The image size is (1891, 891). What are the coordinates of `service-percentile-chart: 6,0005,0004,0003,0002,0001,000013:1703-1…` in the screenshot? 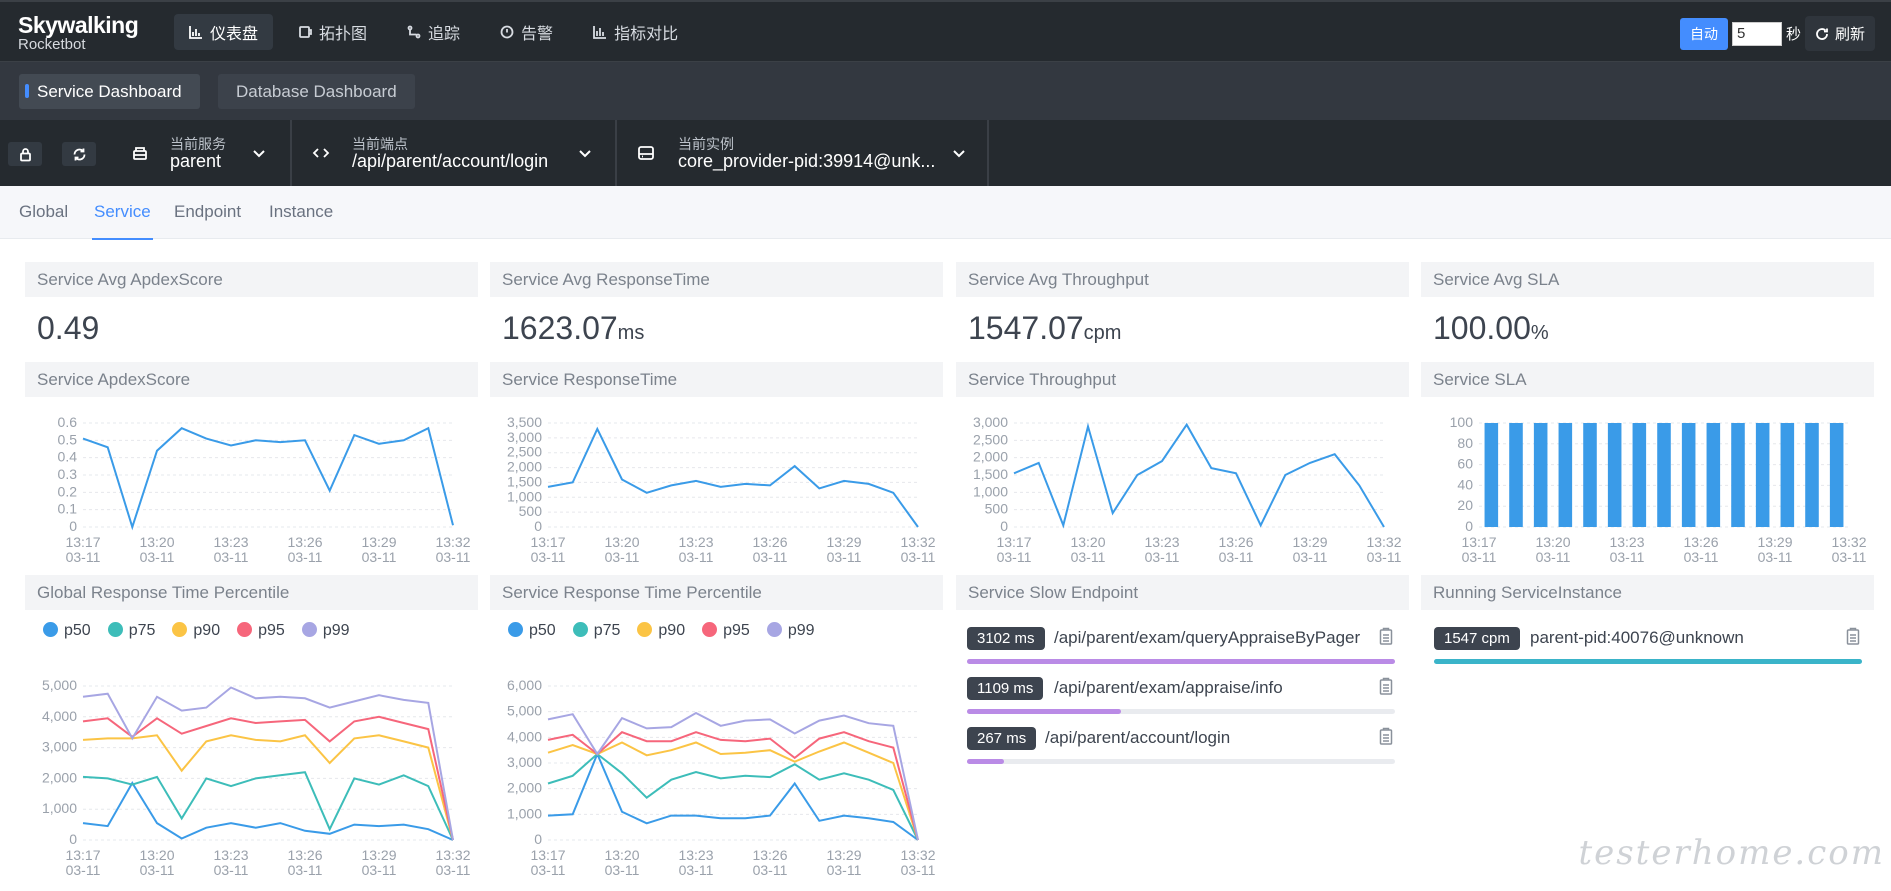 It's located at (716, 773).